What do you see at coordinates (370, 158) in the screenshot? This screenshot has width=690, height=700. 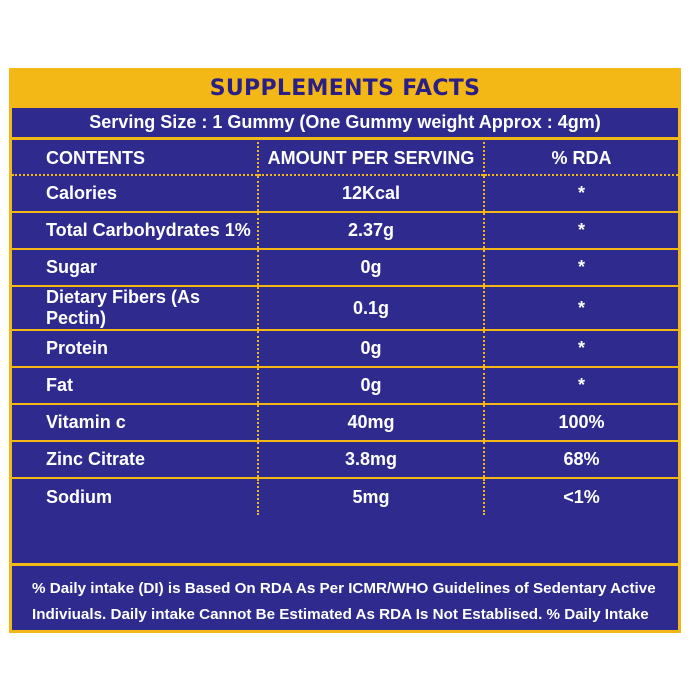 I see `header-amount: AMOUNT PER SERVING` at bounding box center [370, 158].